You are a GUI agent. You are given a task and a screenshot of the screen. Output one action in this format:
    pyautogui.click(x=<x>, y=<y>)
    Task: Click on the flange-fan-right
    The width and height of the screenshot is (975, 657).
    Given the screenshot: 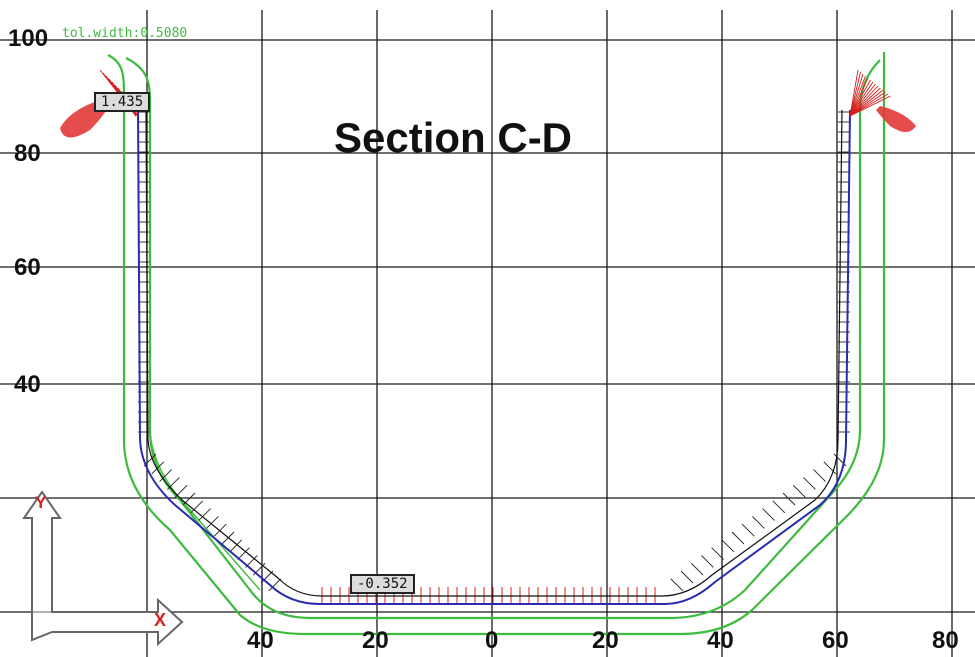 What is the action you would take?
    pyautogui.click(x=870, y=93)
    